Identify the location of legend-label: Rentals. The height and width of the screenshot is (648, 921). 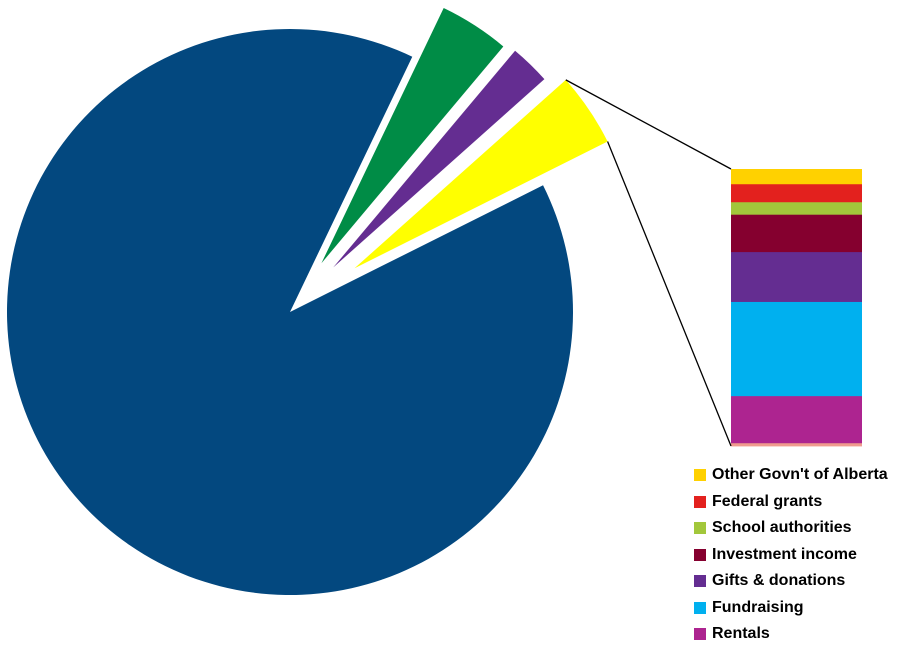
(741, 634).